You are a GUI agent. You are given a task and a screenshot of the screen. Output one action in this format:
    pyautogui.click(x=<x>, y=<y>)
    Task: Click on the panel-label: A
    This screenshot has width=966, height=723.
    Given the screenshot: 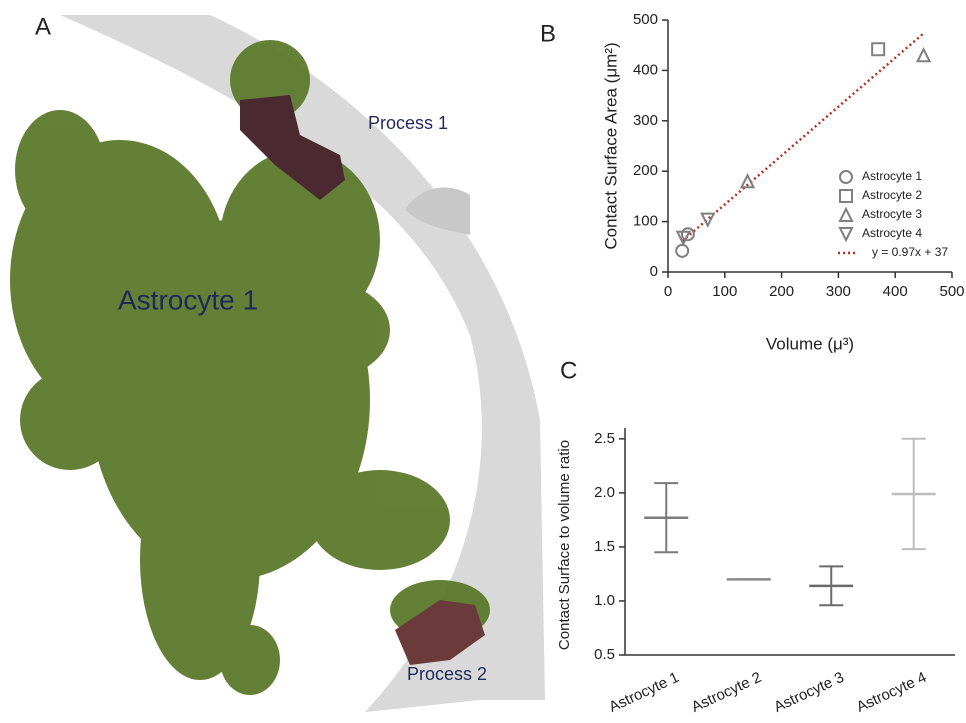 What is the action you would take?
    pyautogui.click(x=43, y=26)
    